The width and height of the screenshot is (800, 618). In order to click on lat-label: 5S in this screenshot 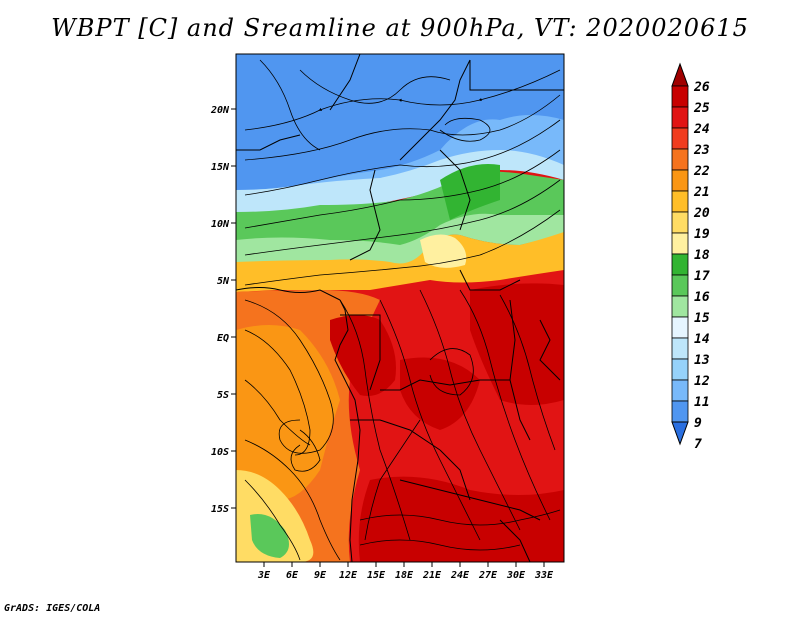, I will do `click(223, 395)`.